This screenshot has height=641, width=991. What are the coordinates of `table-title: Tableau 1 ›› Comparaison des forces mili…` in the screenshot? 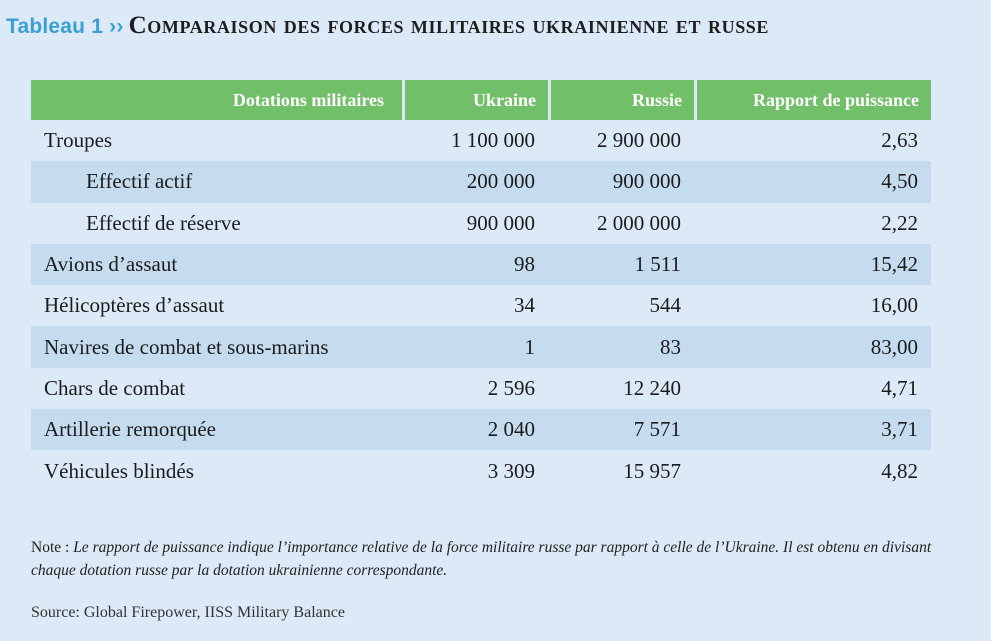 It's located at (387, 26).